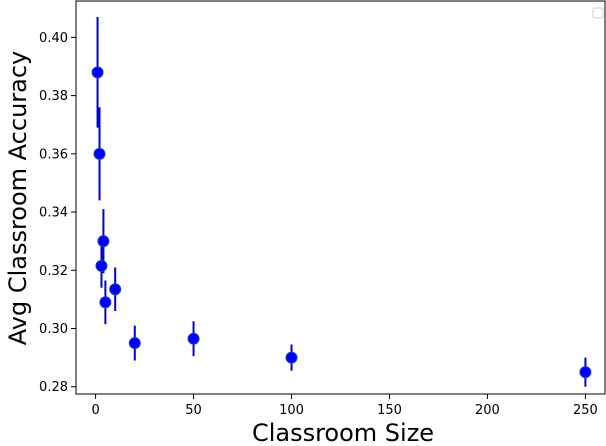 This screenshot has height=446, width=606. I want to click on y-tick-label: 0.32, so click(53, 271).